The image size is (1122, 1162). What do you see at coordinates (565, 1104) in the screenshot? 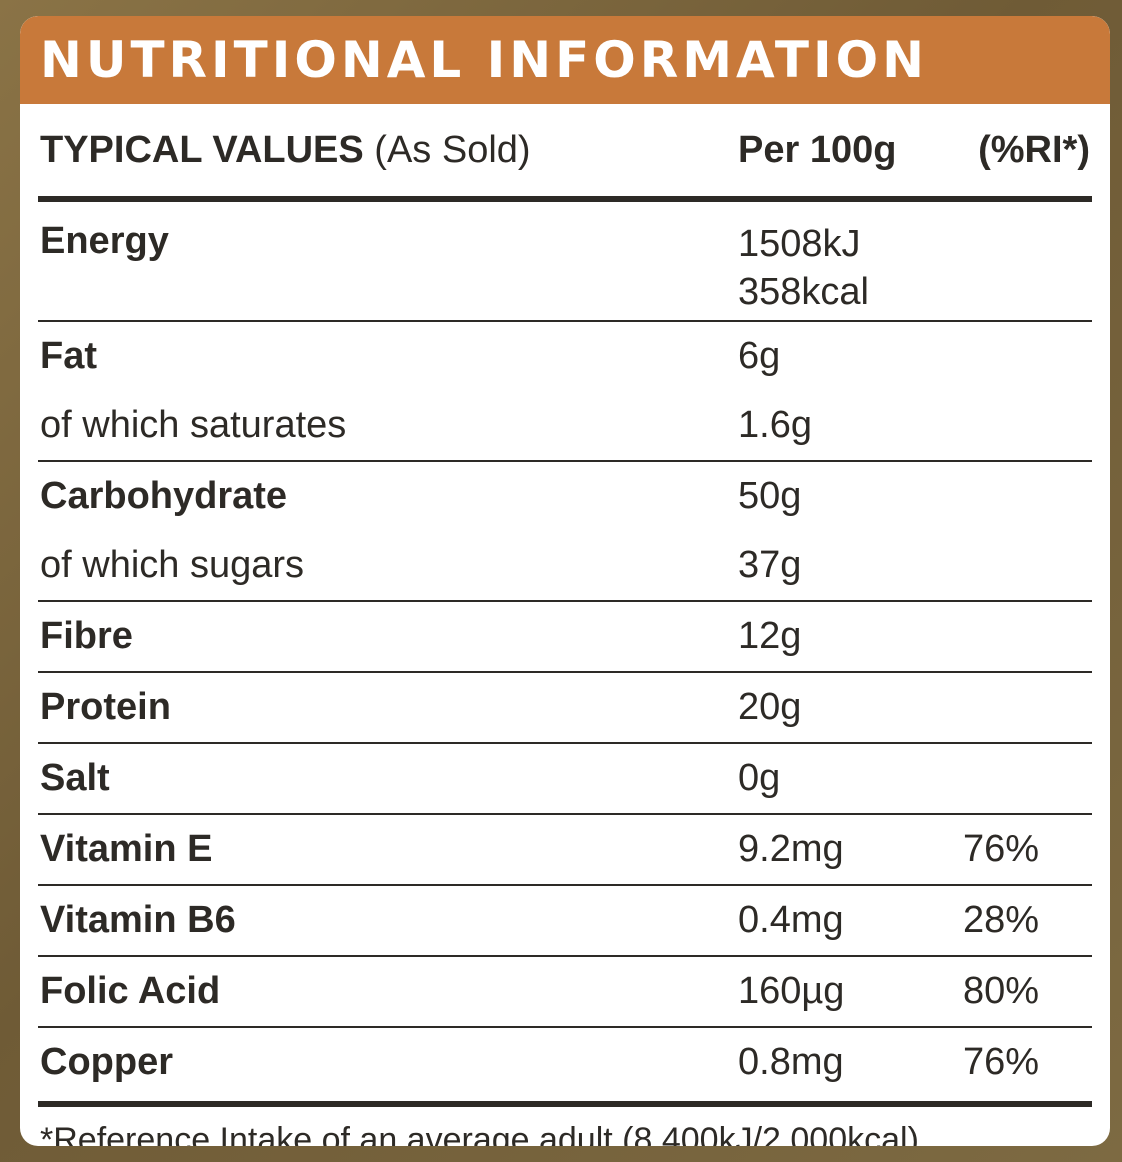
I see `footer-divider` at bounding box center [565, 1104].